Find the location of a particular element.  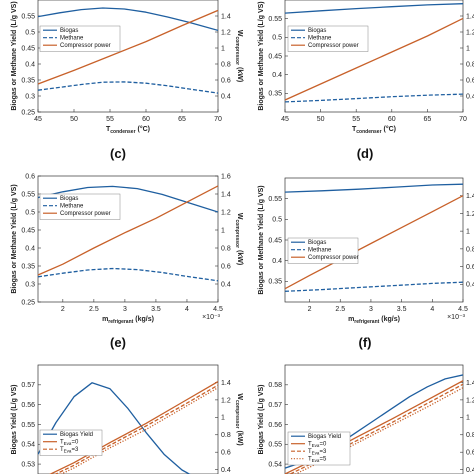

x-axis-label-main: T is located at coordinates (108, 129).